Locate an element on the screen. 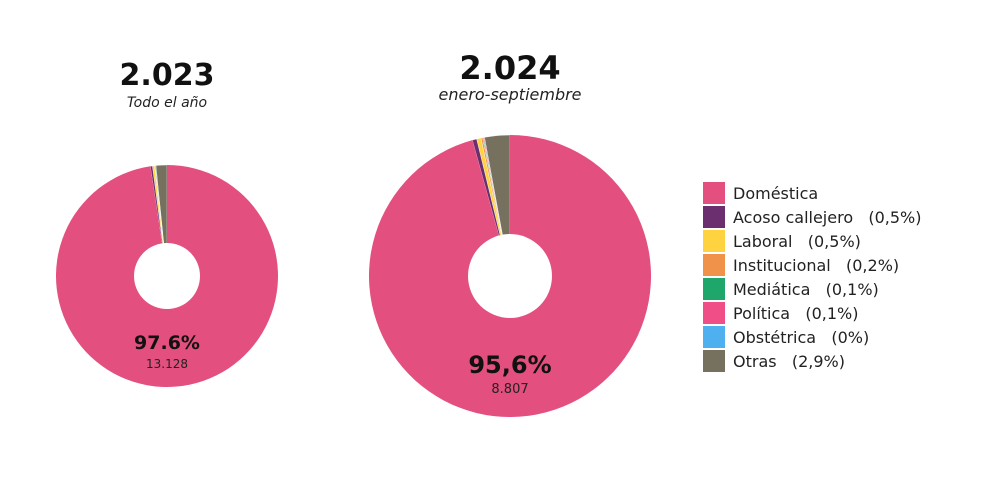 This screenshot has width=1000, height=500. legend-label: Mediática (0,1%) is located at coordinates (806, 289).